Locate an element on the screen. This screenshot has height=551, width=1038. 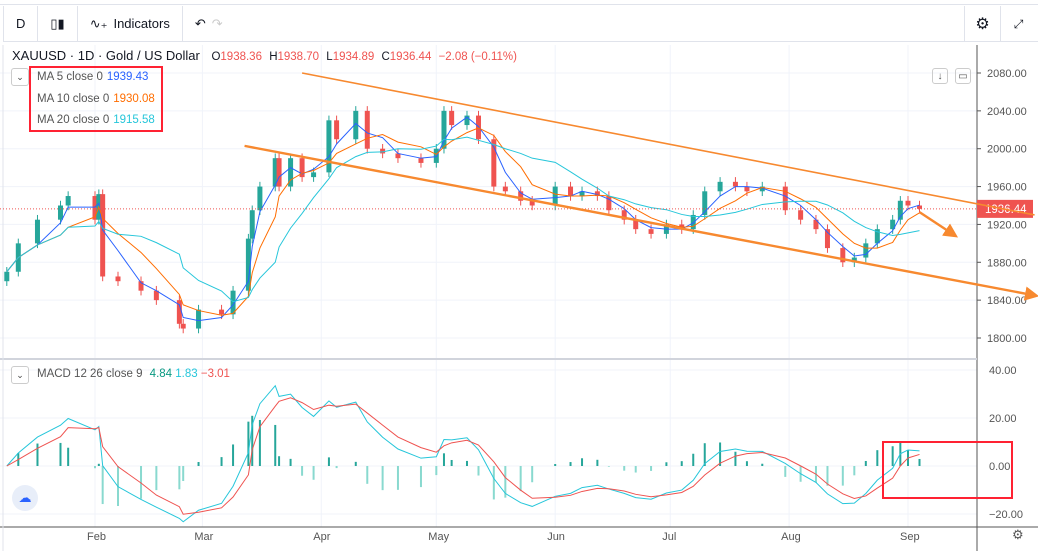
x-tick-label: May is located at coordinates (438, 537).